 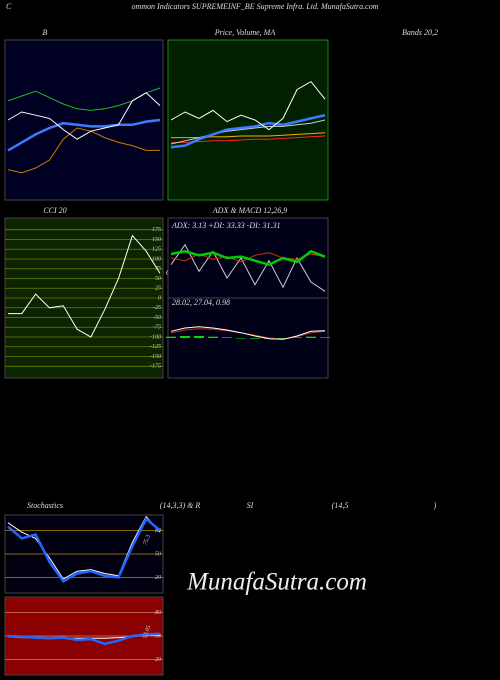 I want to click on panel-title: CCI 20, so click(x=54, y=210).